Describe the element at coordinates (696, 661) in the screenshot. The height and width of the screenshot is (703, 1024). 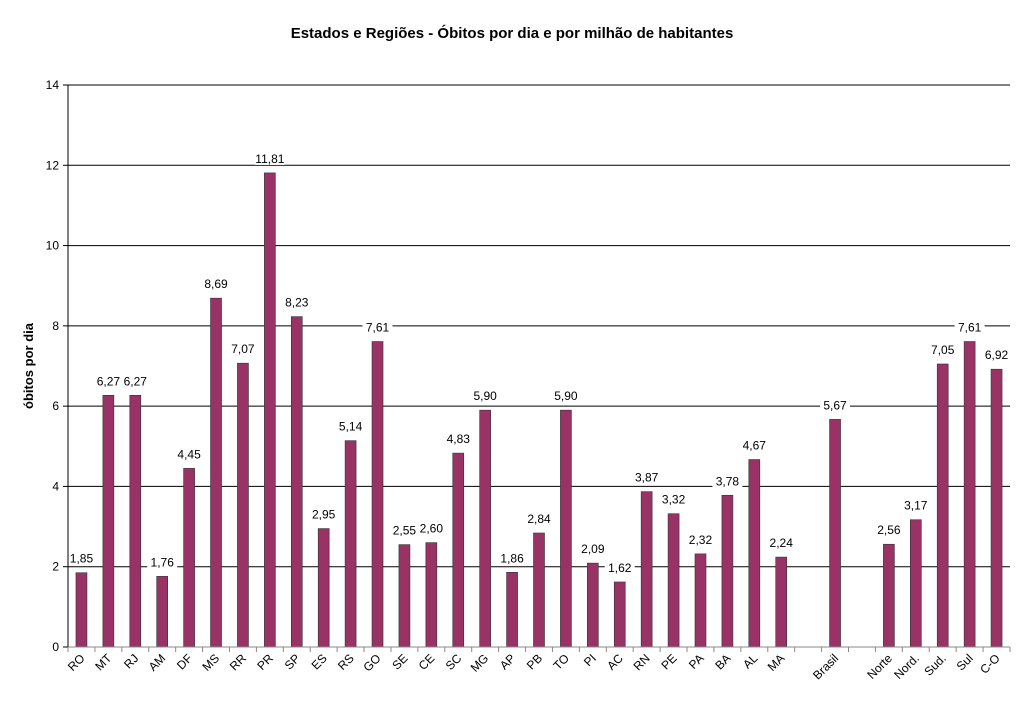
I see `x-tick-label: PA` at that location.